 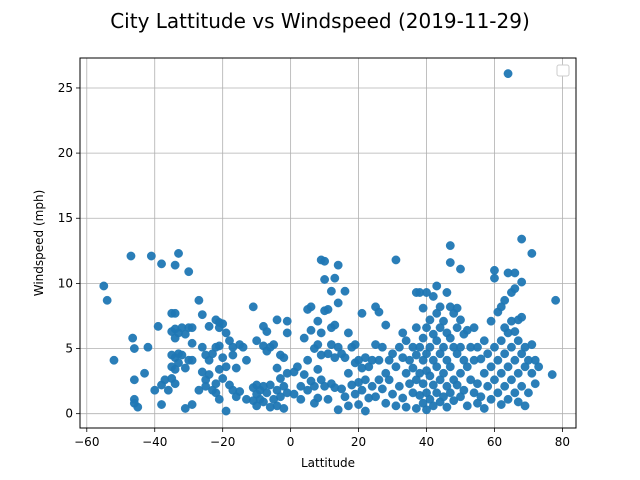 What do you see at coordinates (86, 442) in the screenshot?
I see `x-tick-label: −60` at bounding box center [86, 442].